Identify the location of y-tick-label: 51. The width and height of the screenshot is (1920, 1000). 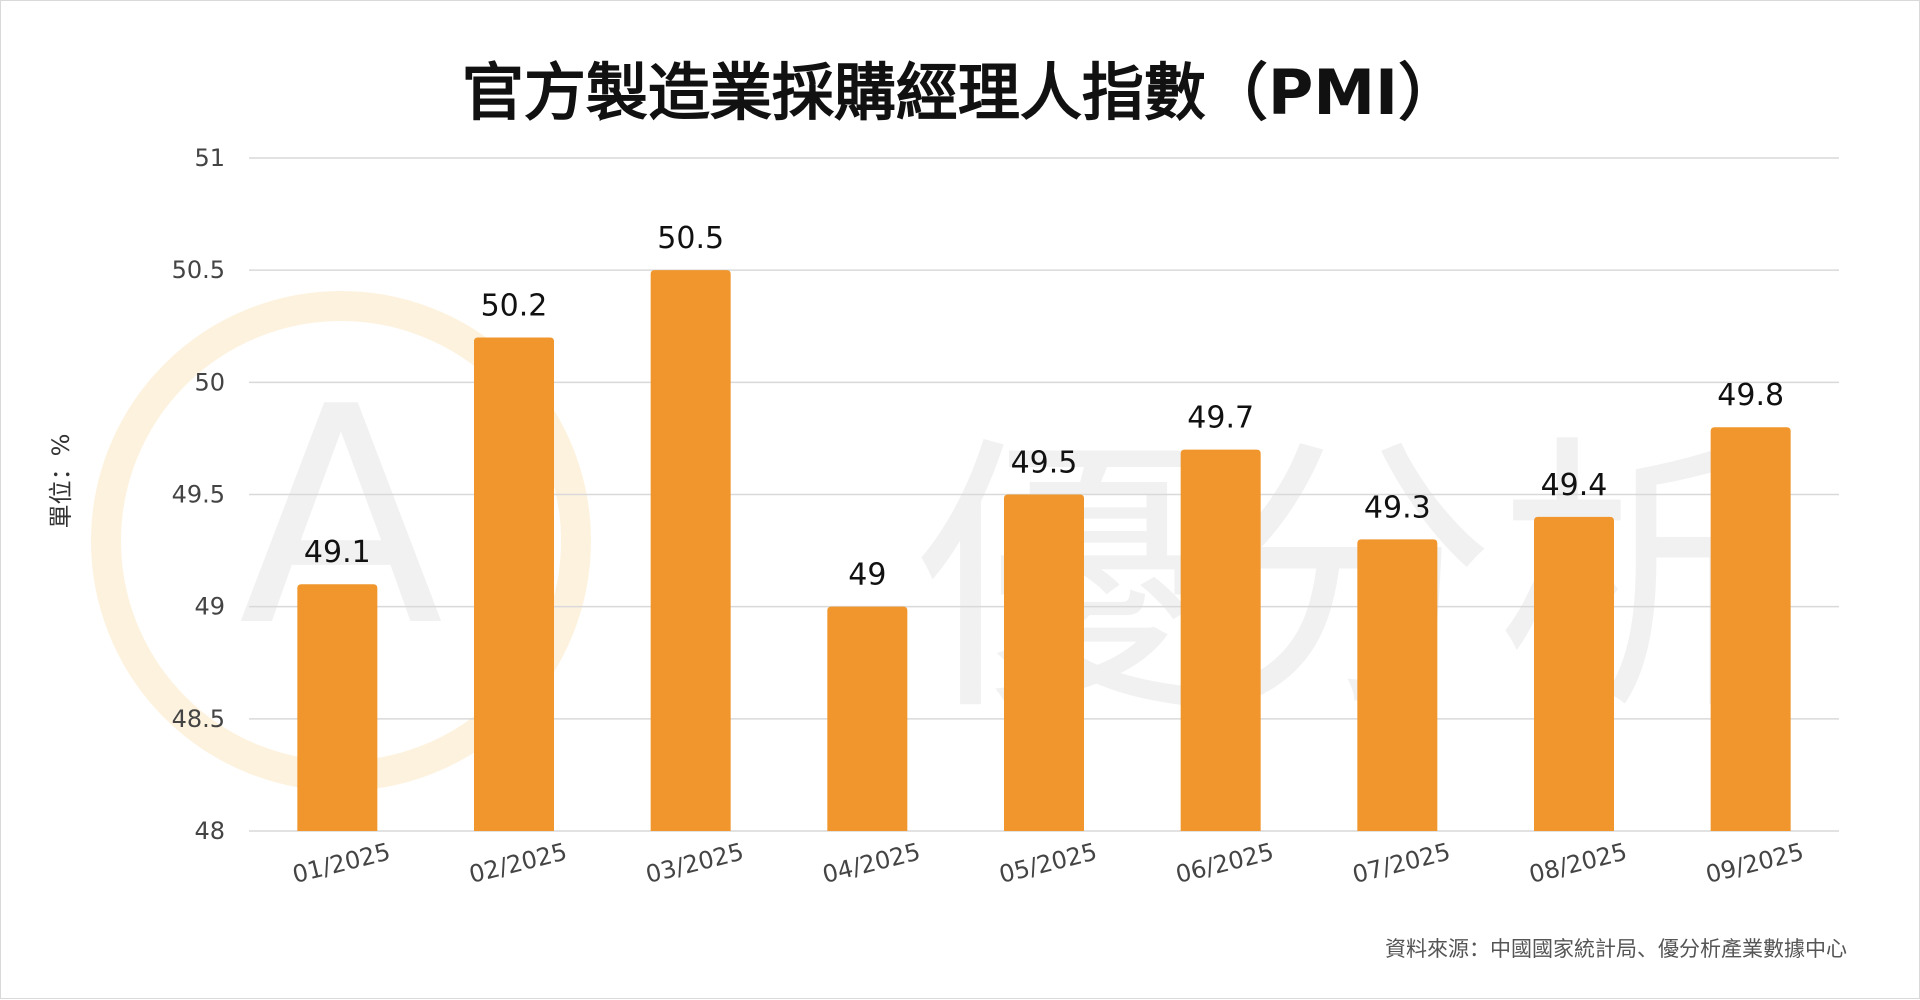
(209, 158).